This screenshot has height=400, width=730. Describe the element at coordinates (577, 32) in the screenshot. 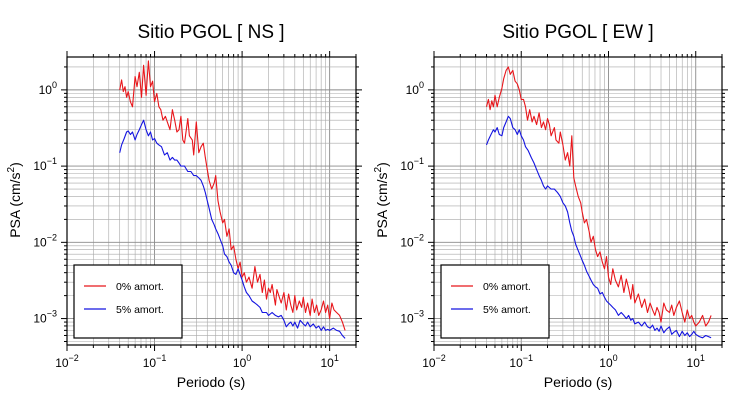

I see `chart-title: Sitio PGOL [ EW ]` at that location.